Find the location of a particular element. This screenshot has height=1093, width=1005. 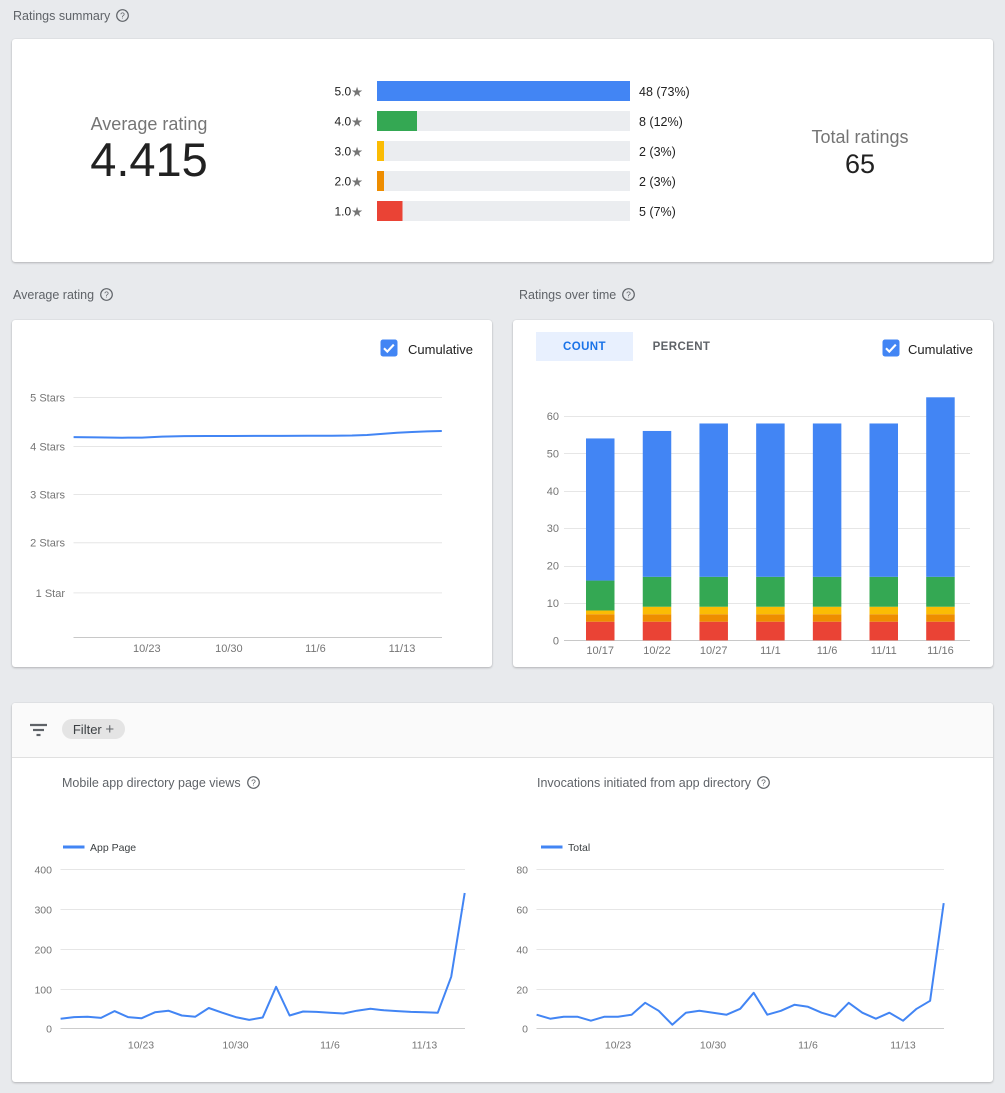

svg-text: 10 is located at coordinates (553, 604).